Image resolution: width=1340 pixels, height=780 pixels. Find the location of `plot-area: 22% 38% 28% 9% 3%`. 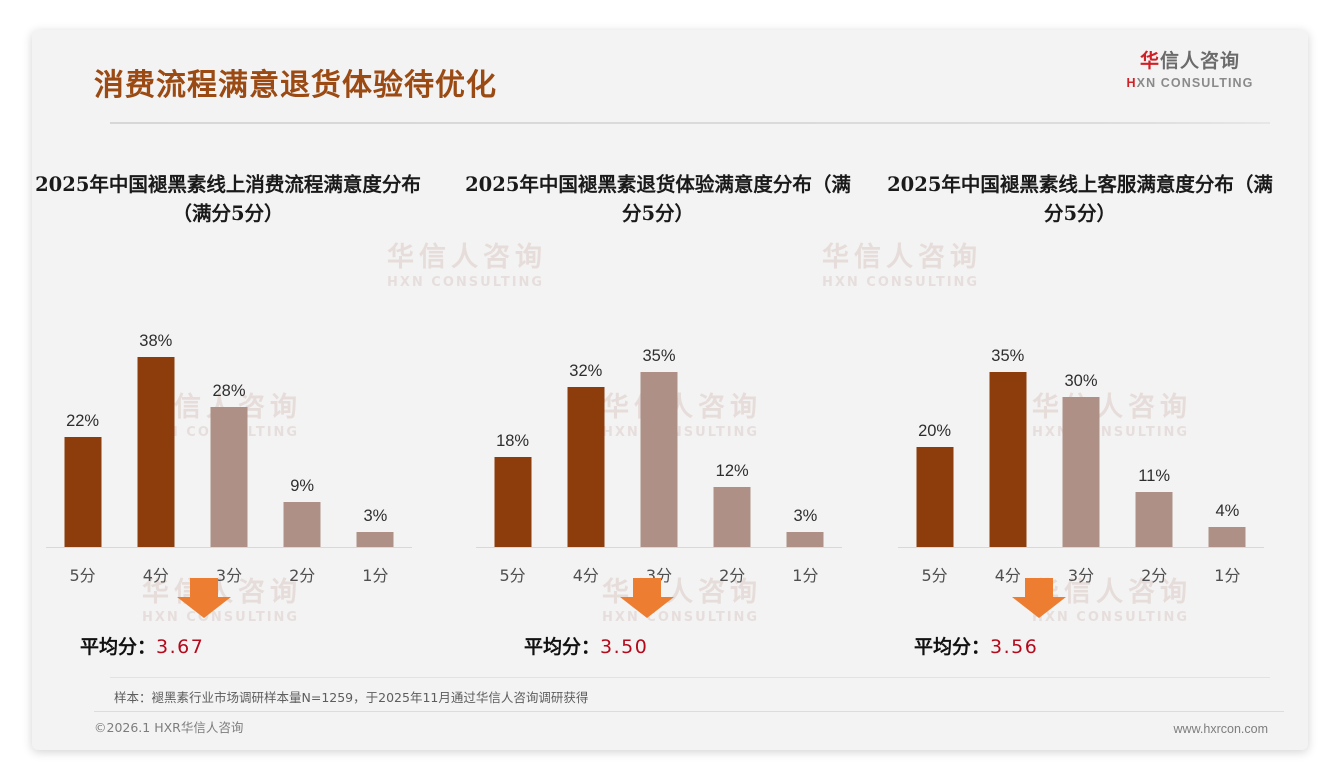

plot-area: 22% 38% 28% 9% 3% is located at coordinates (229, 439).